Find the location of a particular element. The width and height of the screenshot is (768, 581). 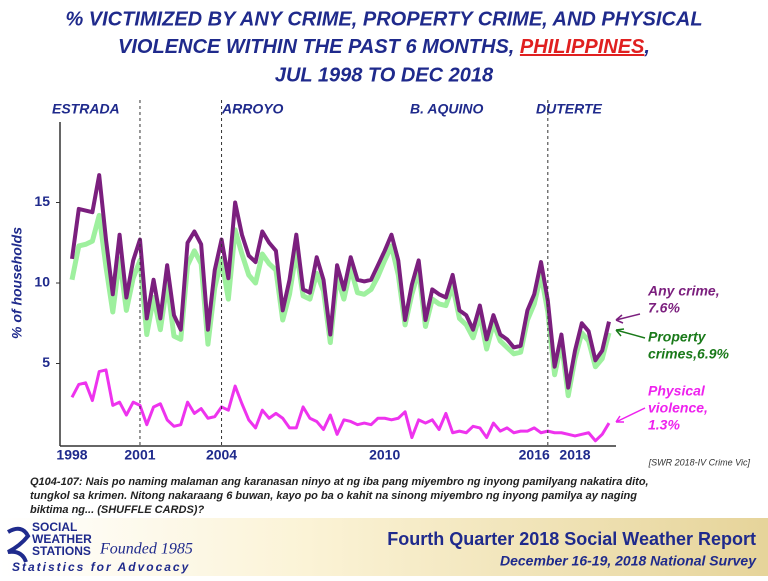

president-label: ARROYO is located at coordinates (252, 109).